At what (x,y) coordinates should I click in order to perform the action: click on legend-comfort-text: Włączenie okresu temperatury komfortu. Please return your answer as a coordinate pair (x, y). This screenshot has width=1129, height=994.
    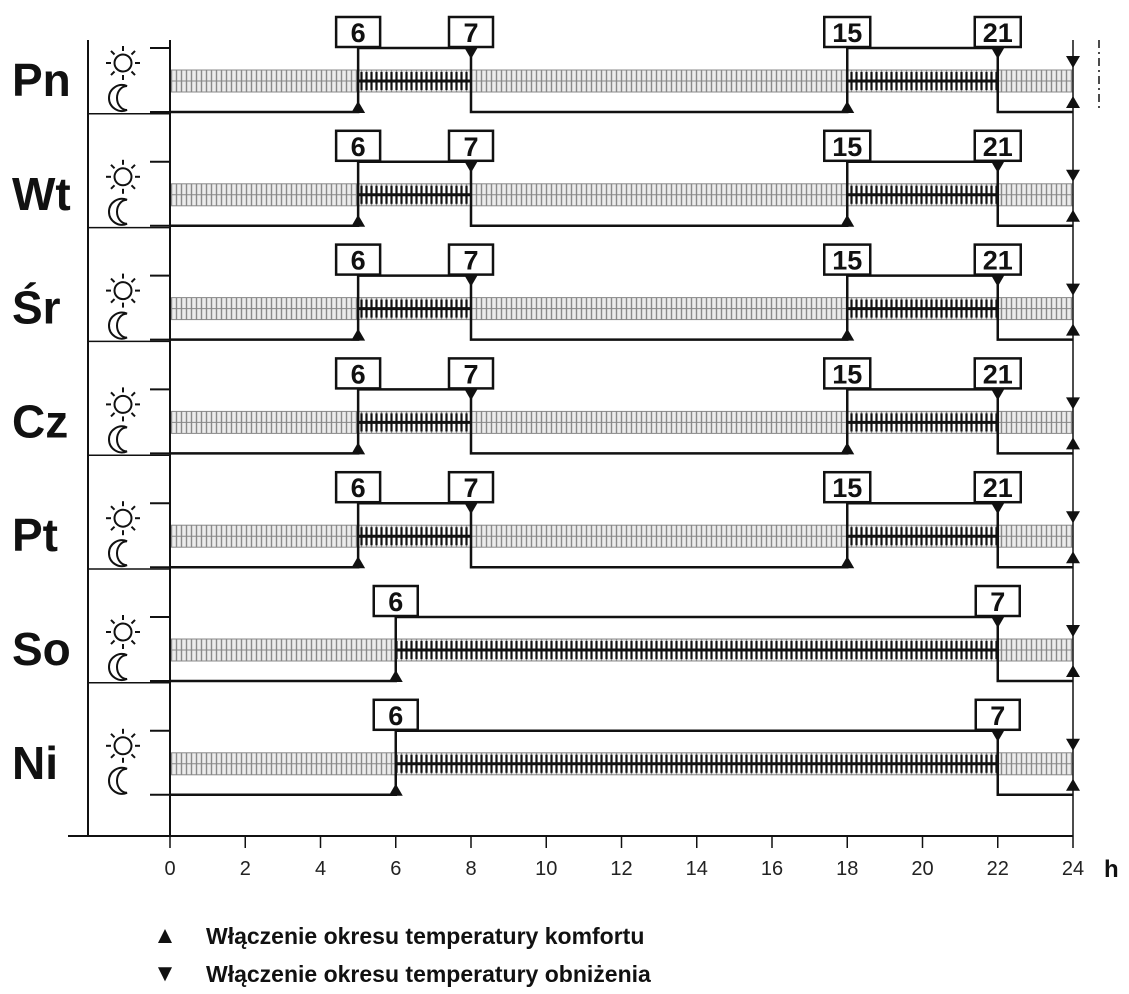
    Looking at the image, I should click on (425, 935).